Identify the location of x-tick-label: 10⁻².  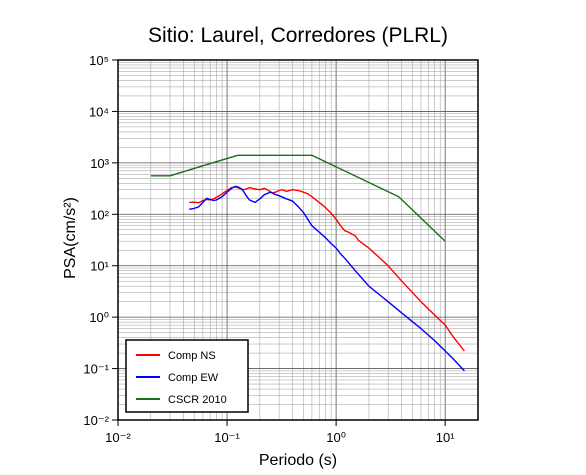
(118, 437).